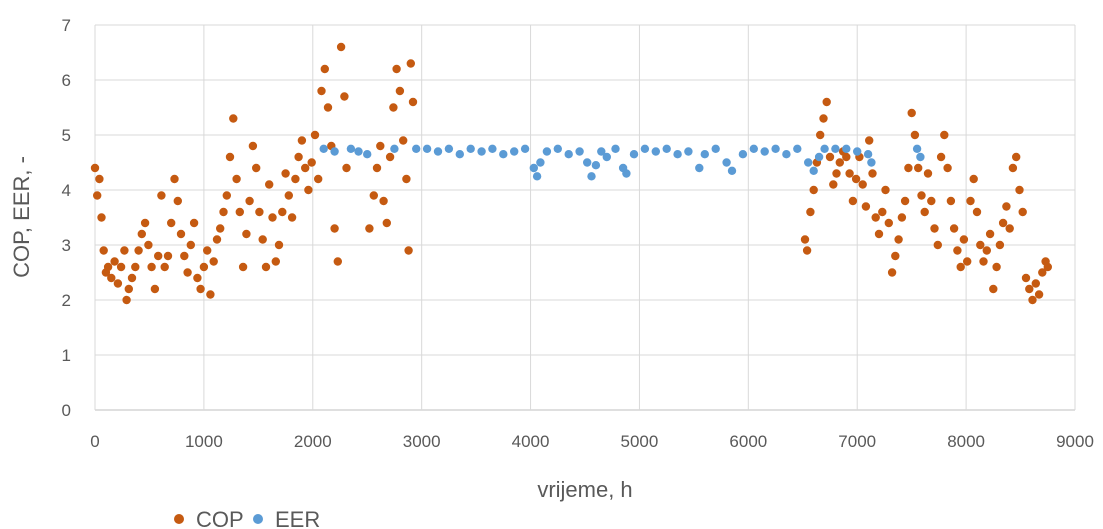  Describe the element at coordinates (94, 441) in the screenshot. I see `x-tick-label: 0` at that location.